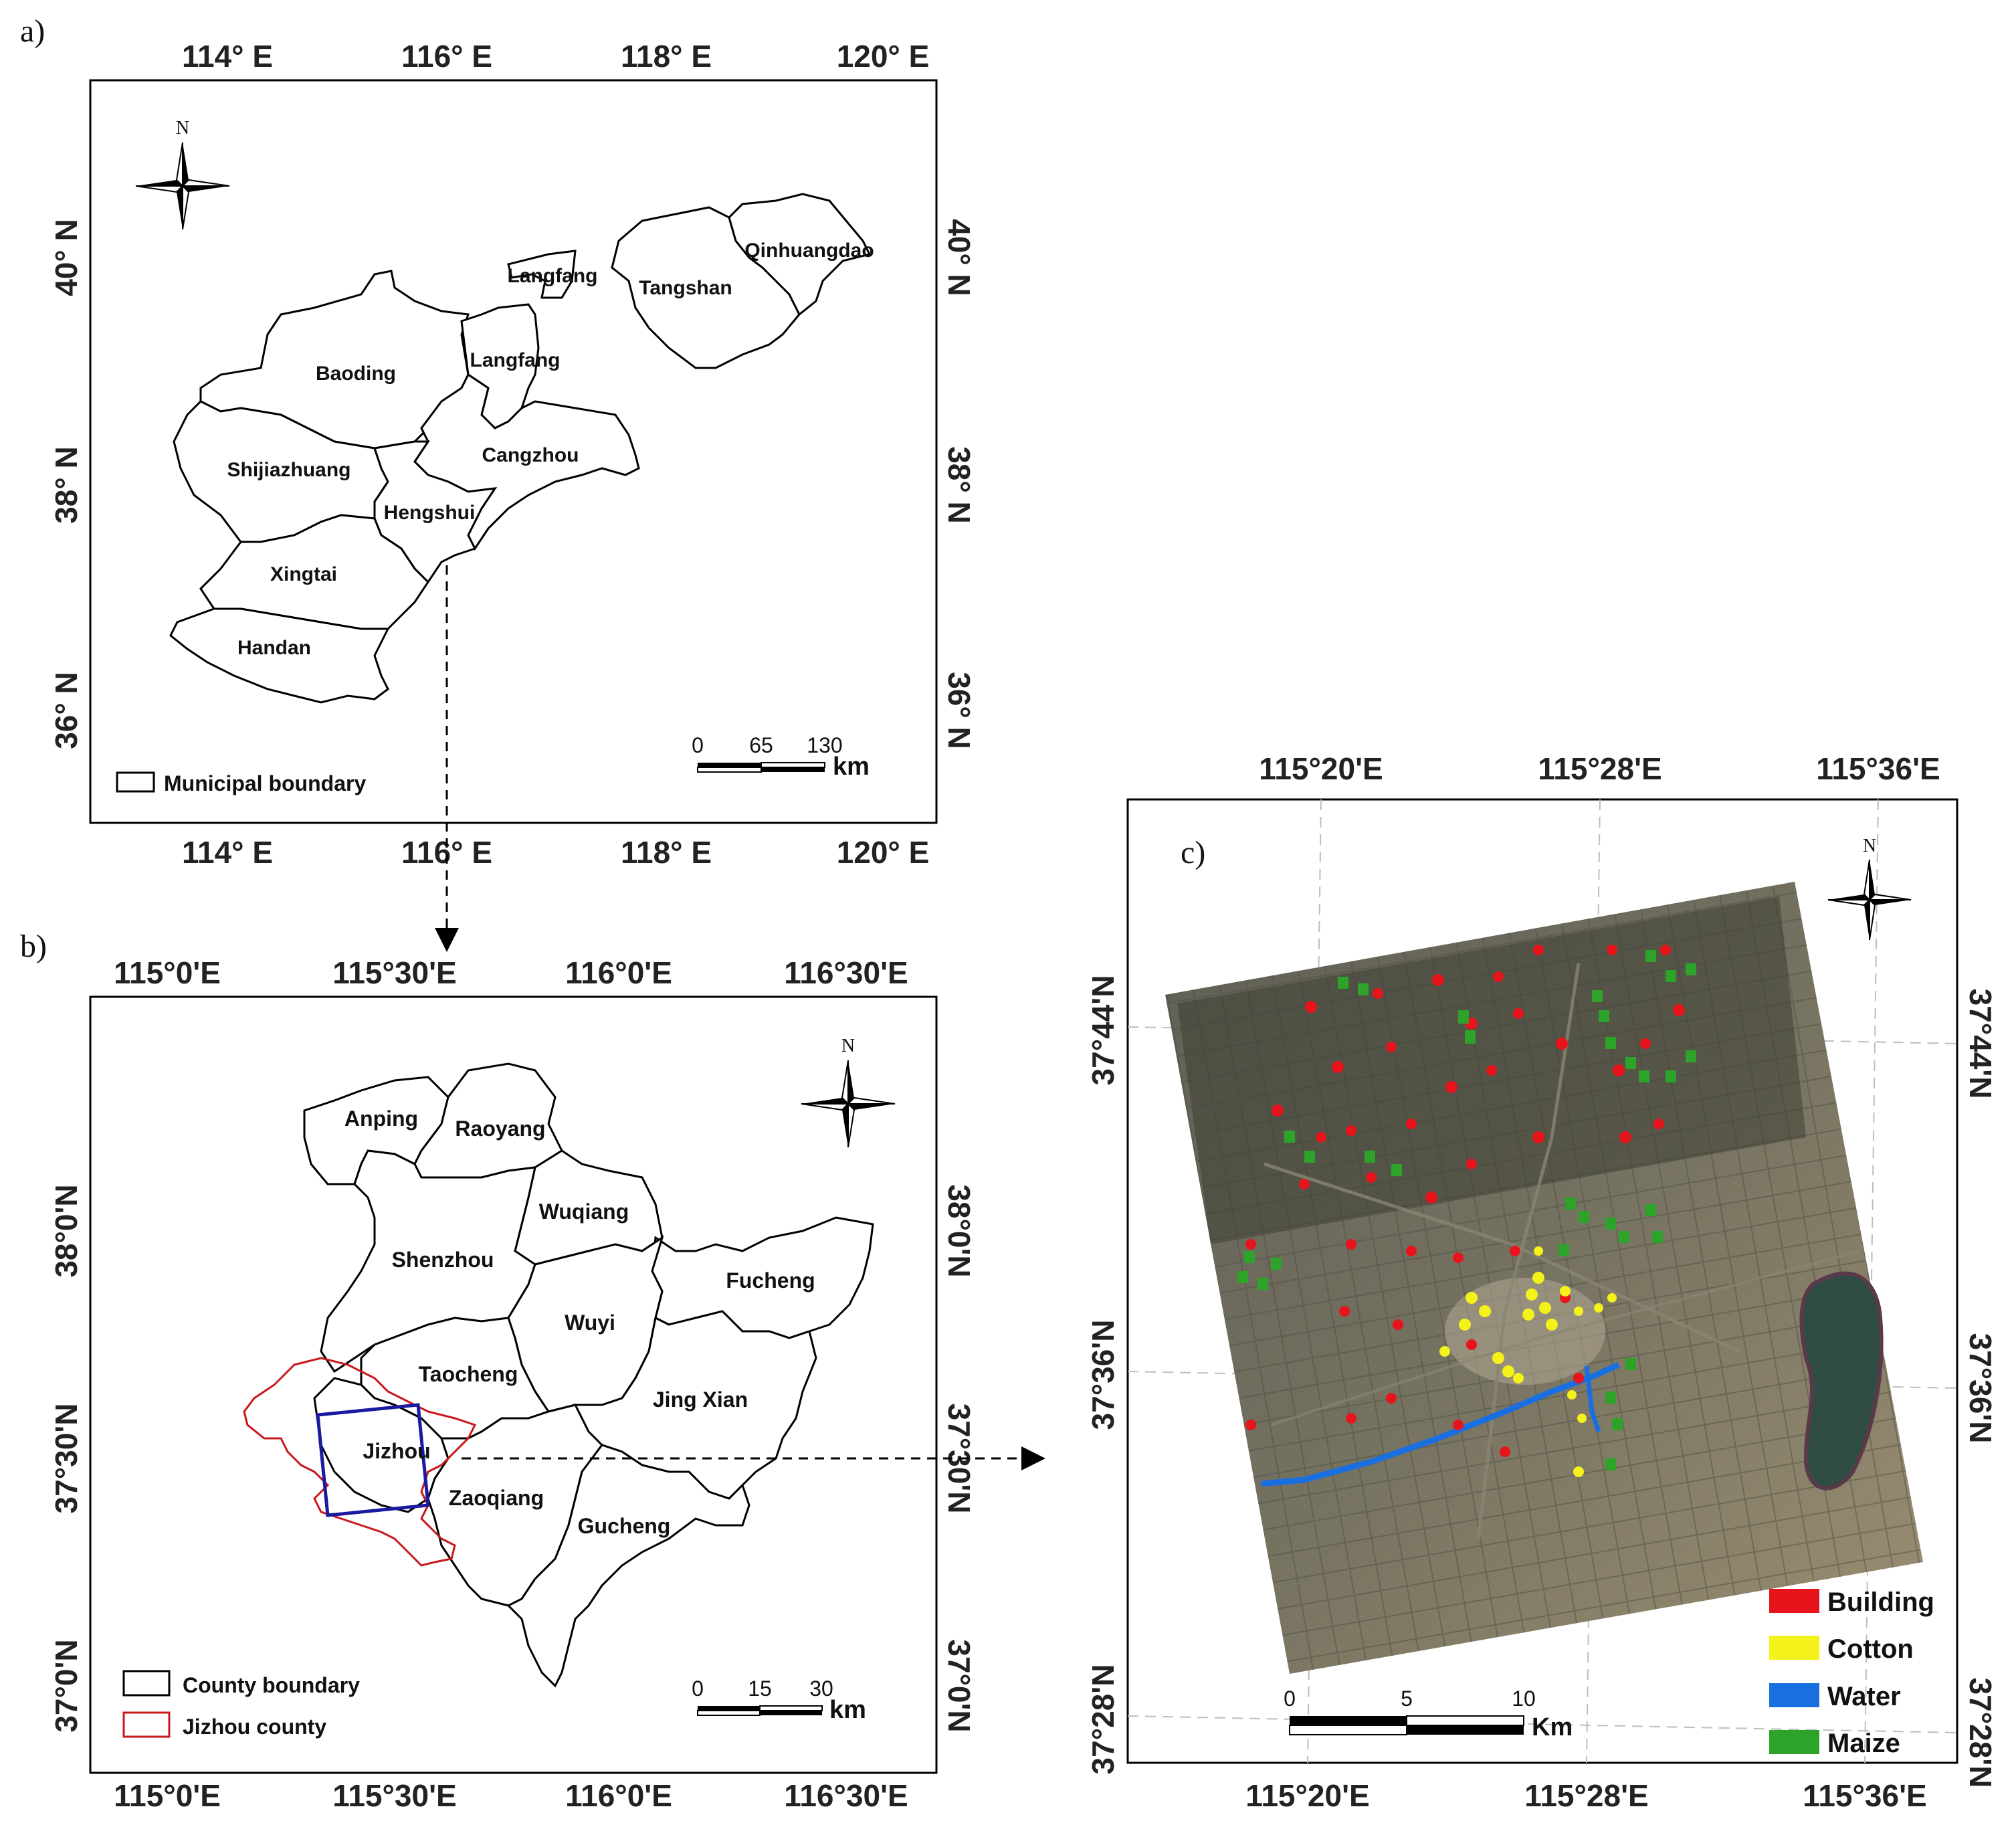  I want to click on region-label: Fucheng, so click(770, 1280).